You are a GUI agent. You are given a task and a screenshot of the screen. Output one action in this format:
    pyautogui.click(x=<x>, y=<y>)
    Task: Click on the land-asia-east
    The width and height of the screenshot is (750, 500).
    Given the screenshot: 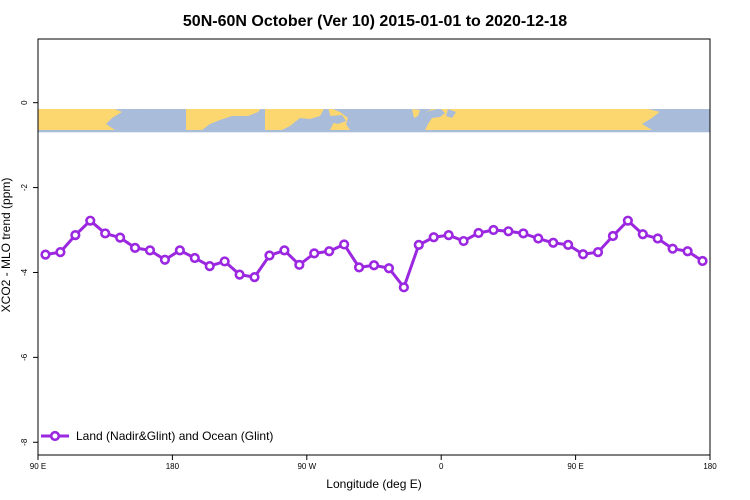 What is the action you would take?
    pyautogui.click(x=584, y=119)
    